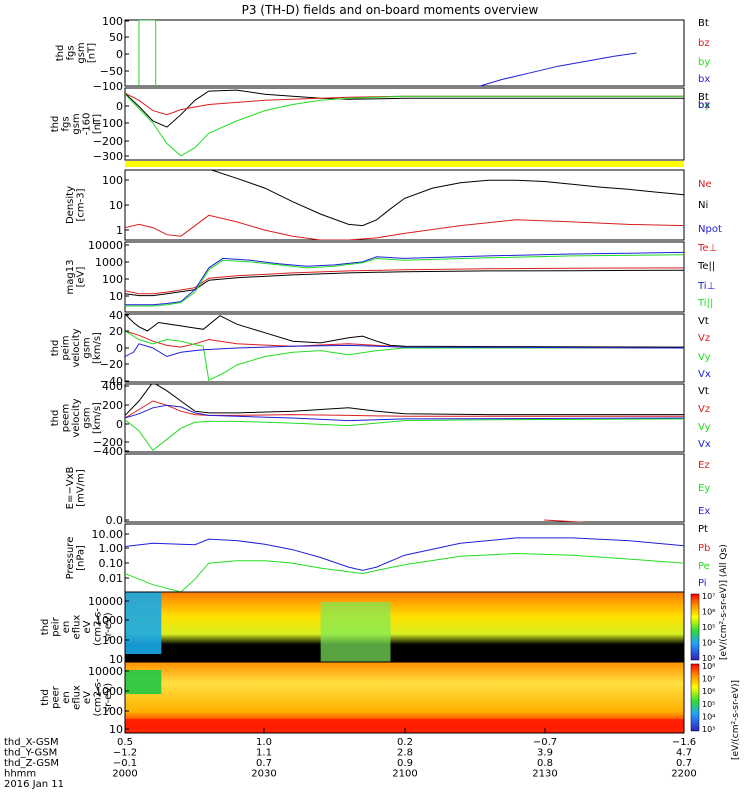 The height and width of the screenshot is (800, 750). I want to click on x-tick-label: 0.7, so click(684, 763).